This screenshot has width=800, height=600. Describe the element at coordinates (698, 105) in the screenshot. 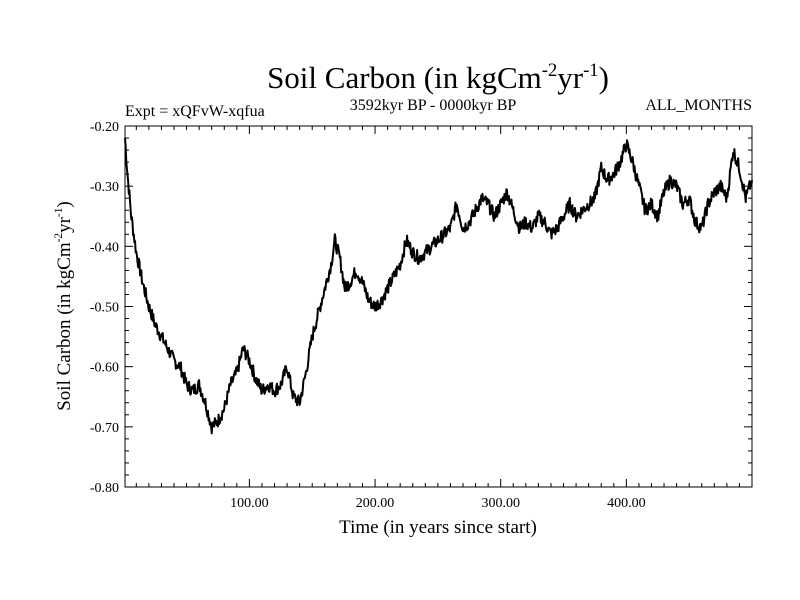

I see `subtitle-months: ALL_MONTHS` at that location.